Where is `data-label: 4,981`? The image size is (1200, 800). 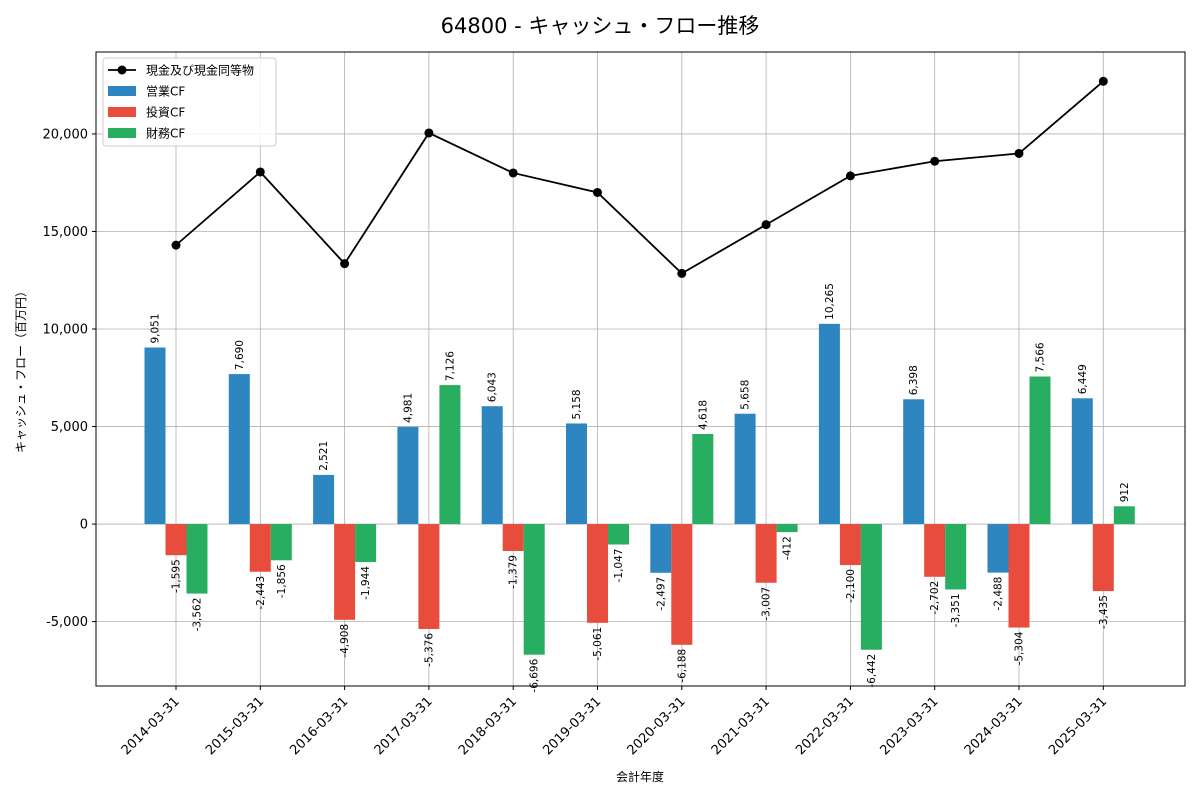
data-label: 4,981 is located at coordinates (408, 408).